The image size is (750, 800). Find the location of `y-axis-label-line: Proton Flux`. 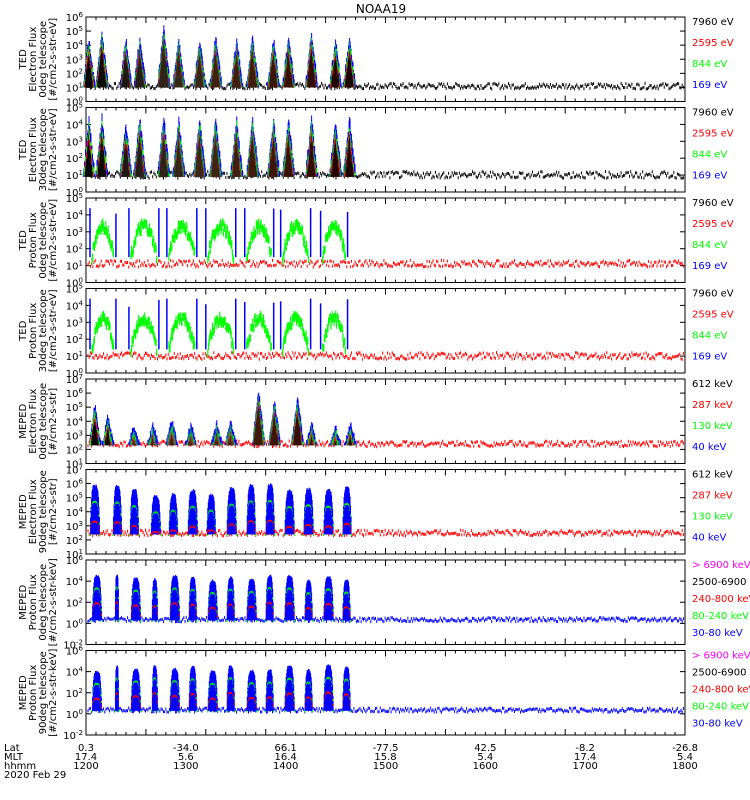

y-axis-label-line: Proton Flux is located at coordinates (33, 240).